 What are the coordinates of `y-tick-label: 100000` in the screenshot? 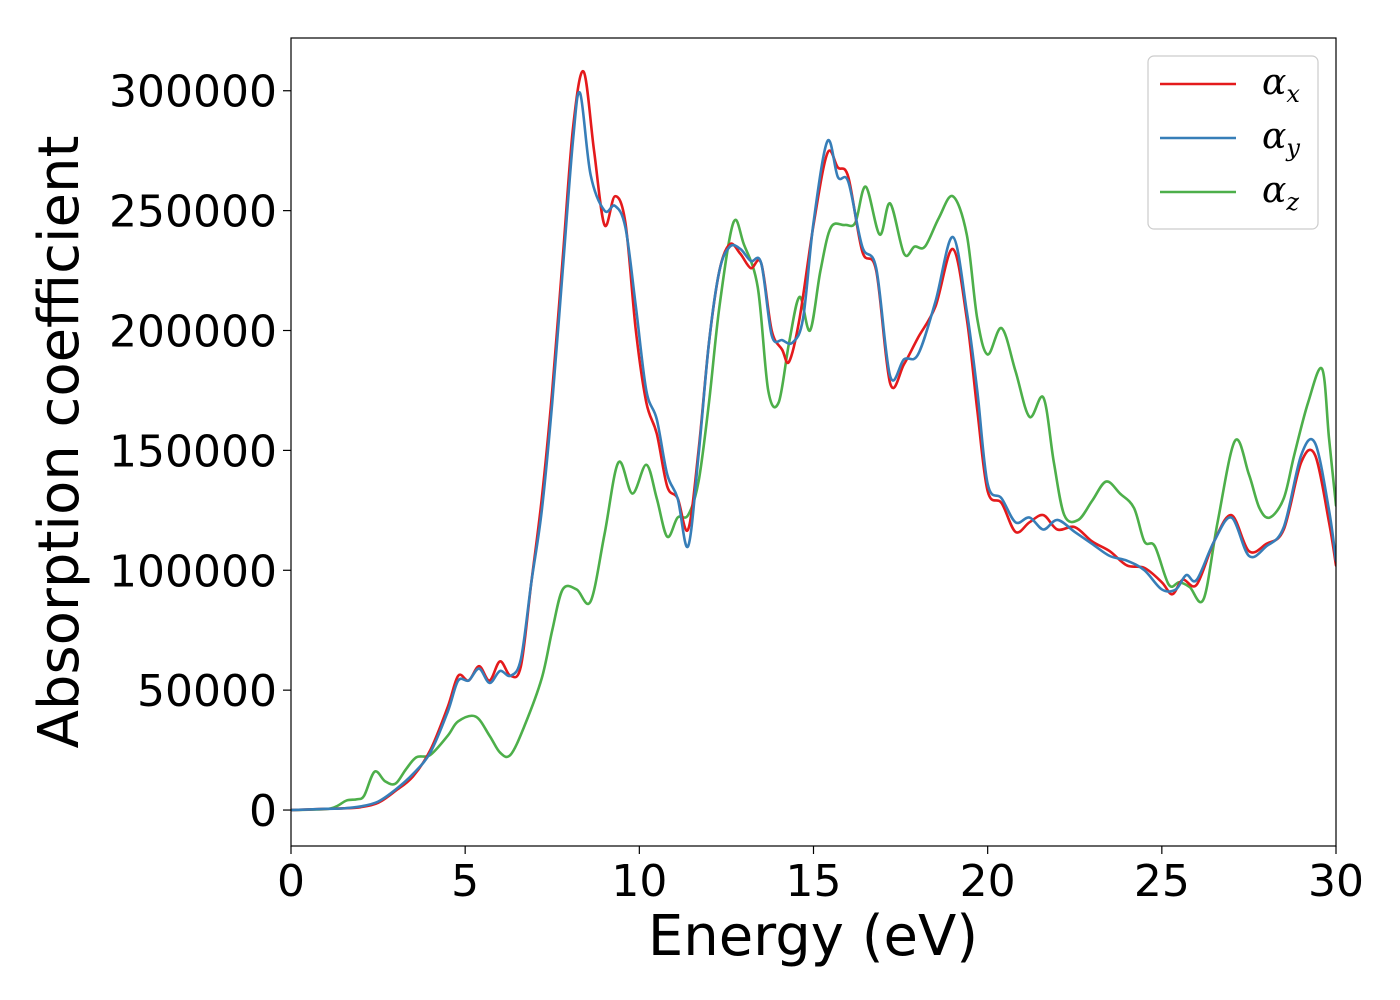 It's located at (193, 571).